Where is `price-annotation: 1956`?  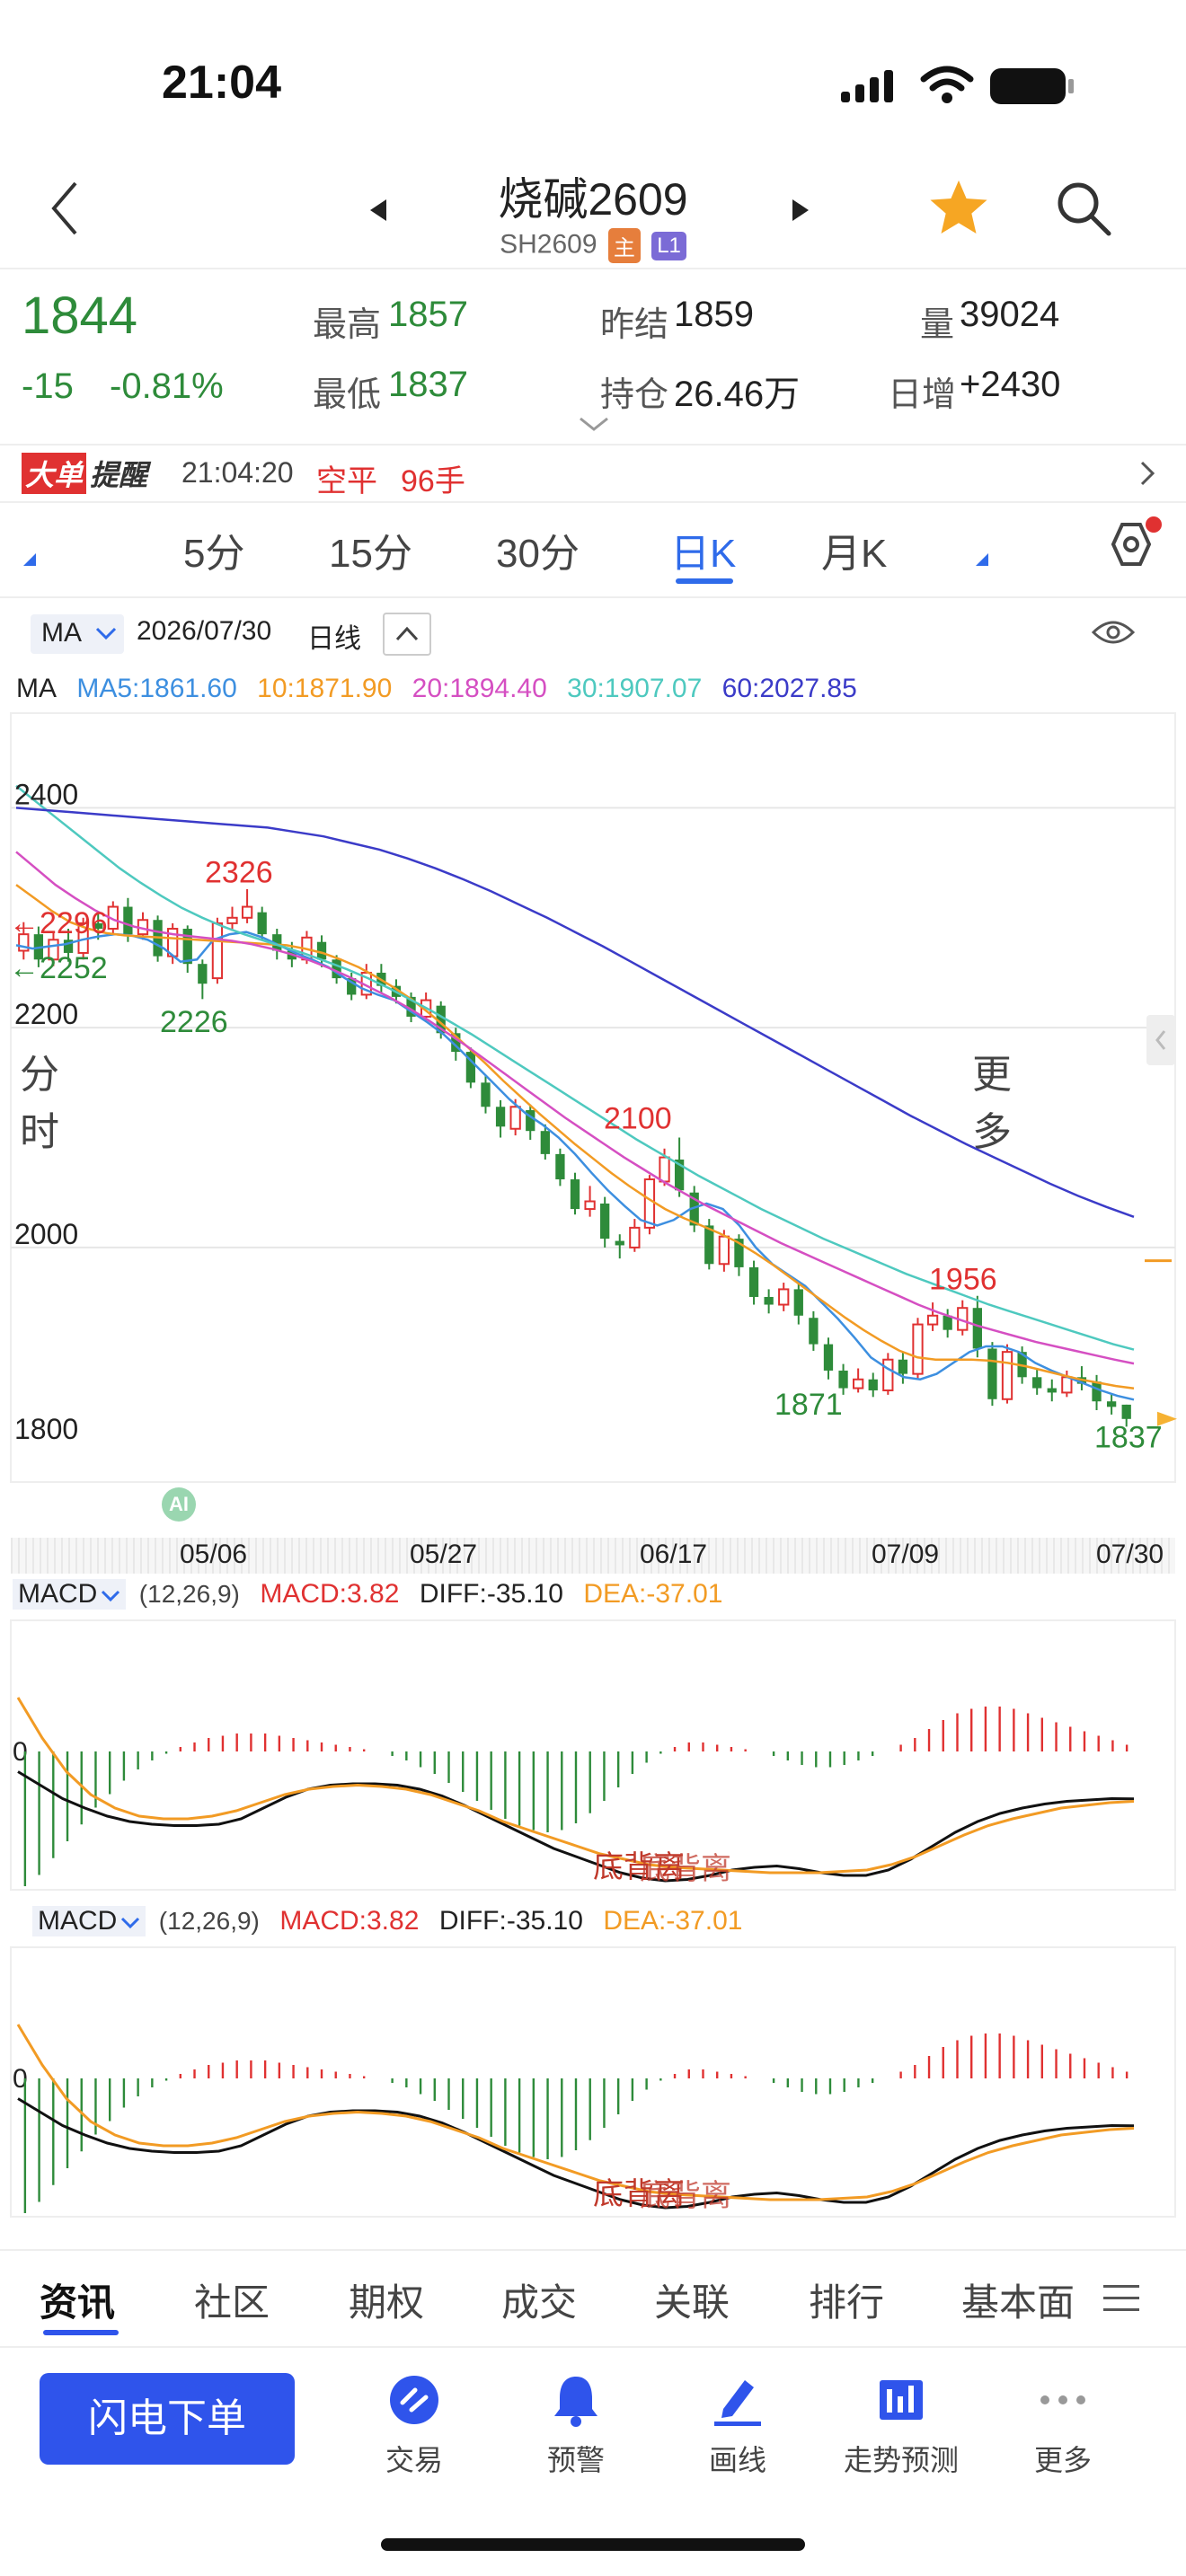
price-annotation: 1956 is located at coordinates (963, 1279).